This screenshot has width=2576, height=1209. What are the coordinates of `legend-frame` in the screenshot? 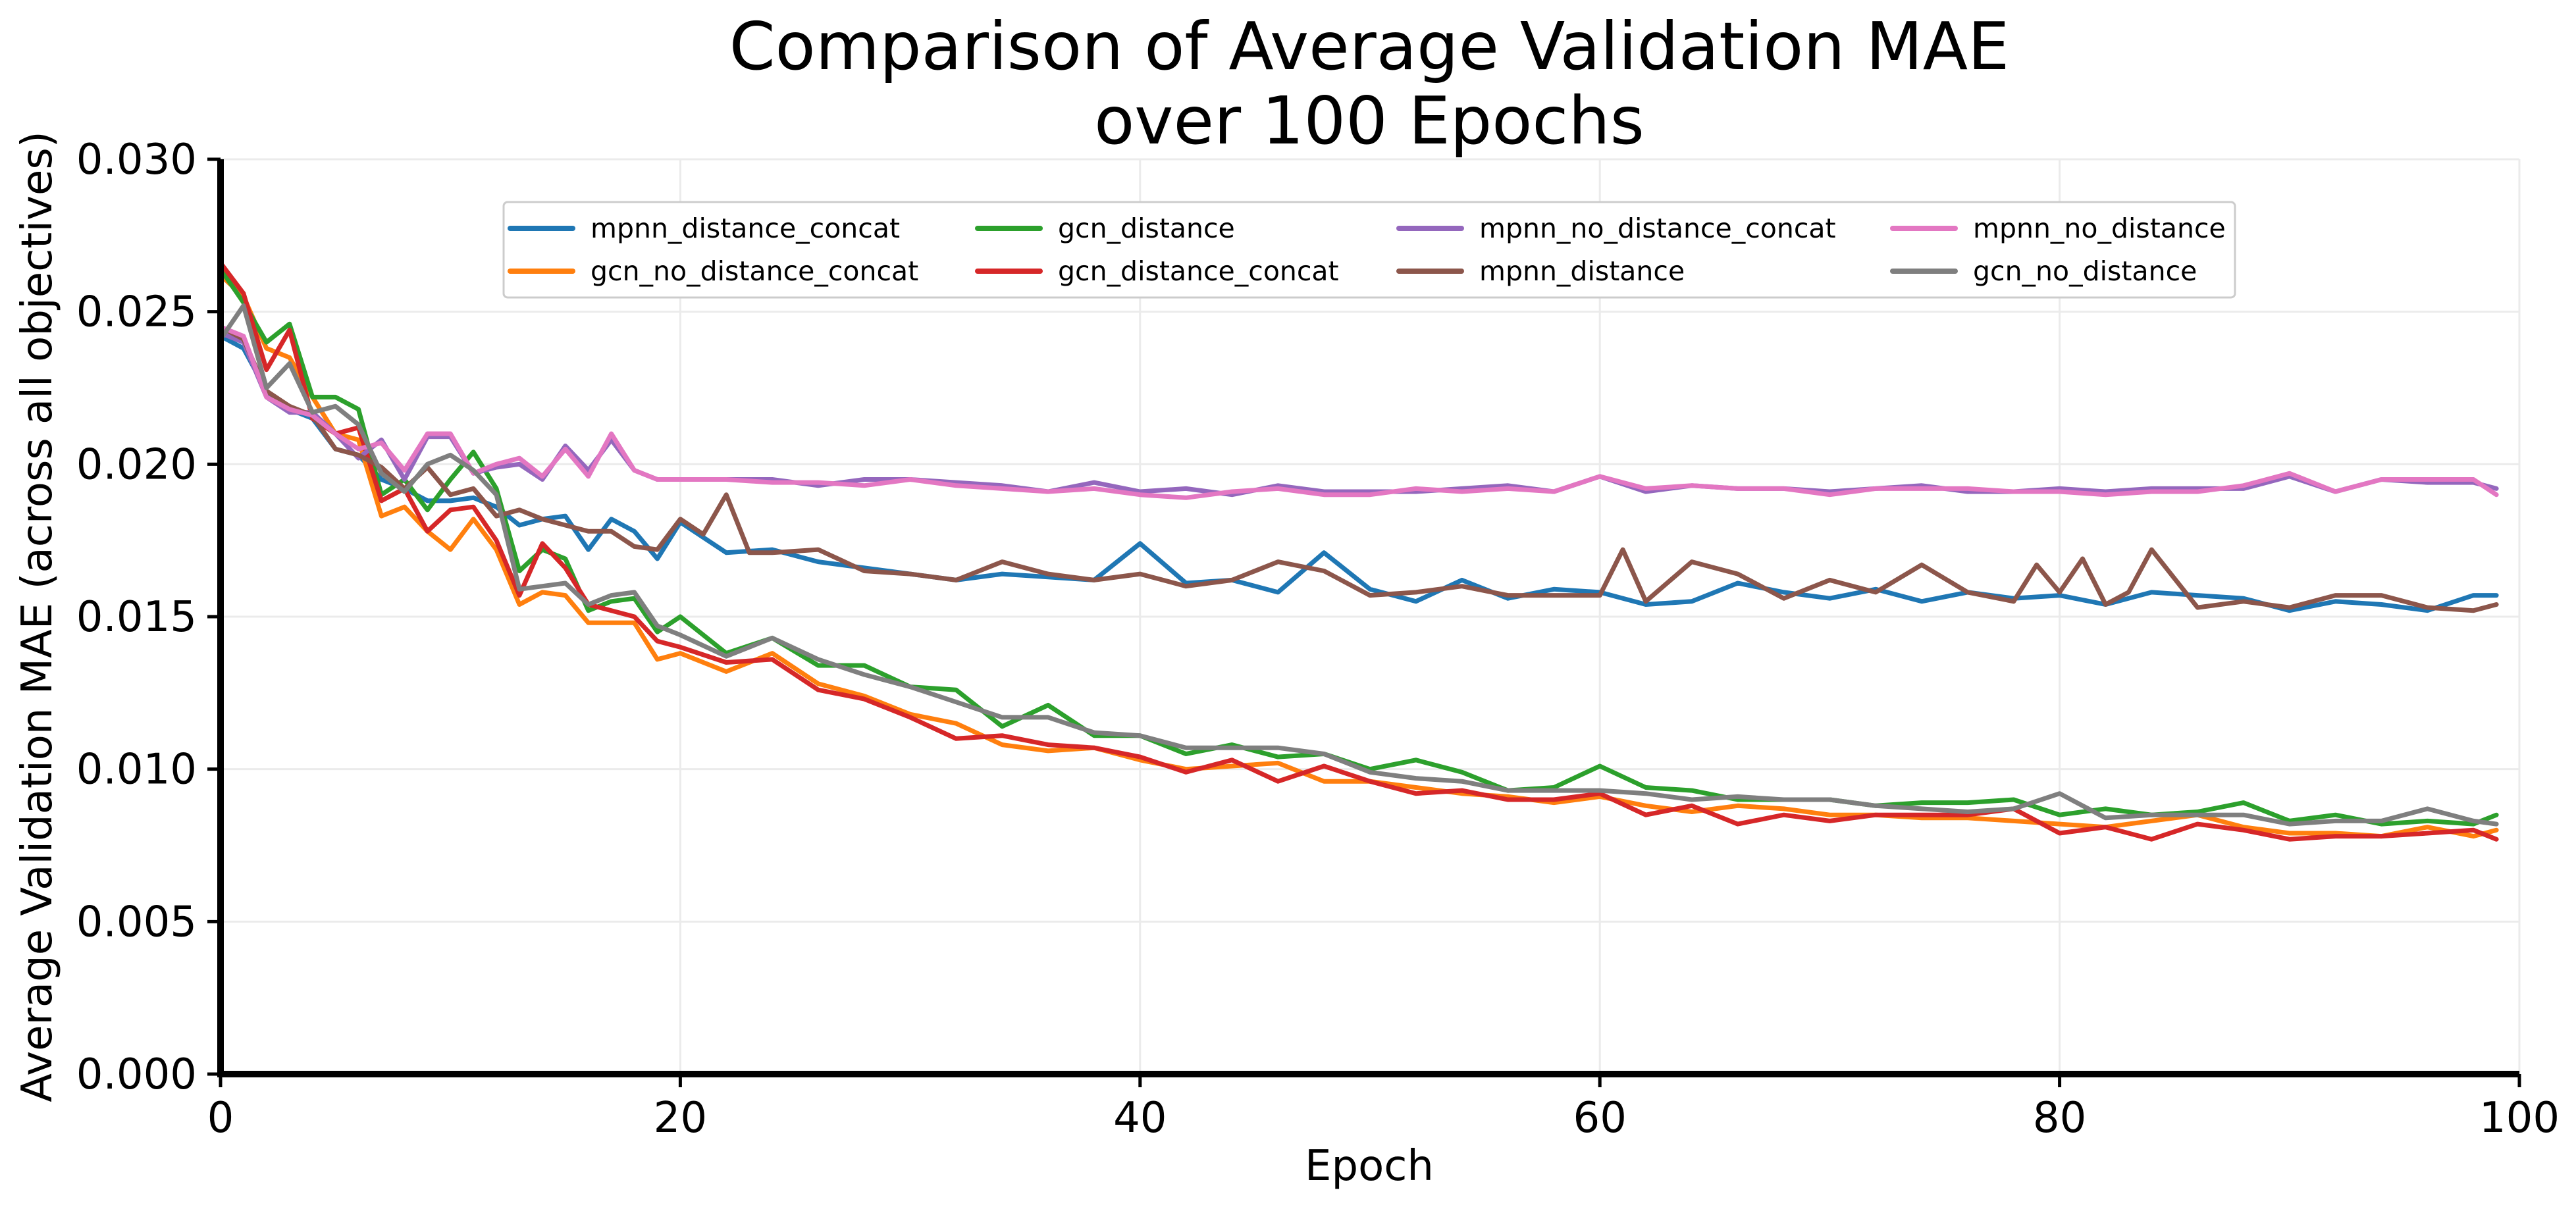 It's located at (1369, 250).